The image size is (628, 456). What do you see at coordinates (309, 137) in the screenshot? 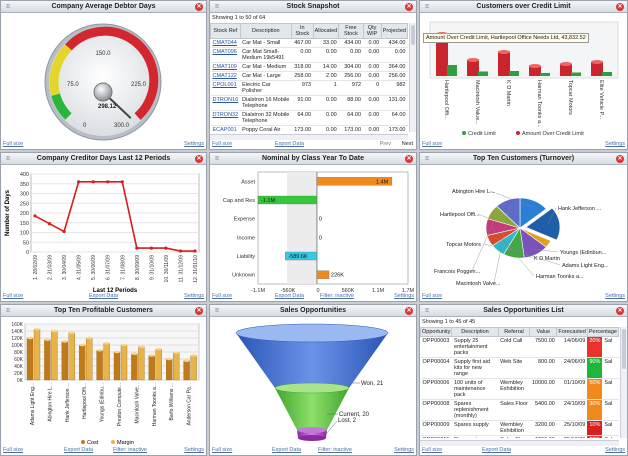
I see `stock-hscrollbar` at bounding box center [309, 137].